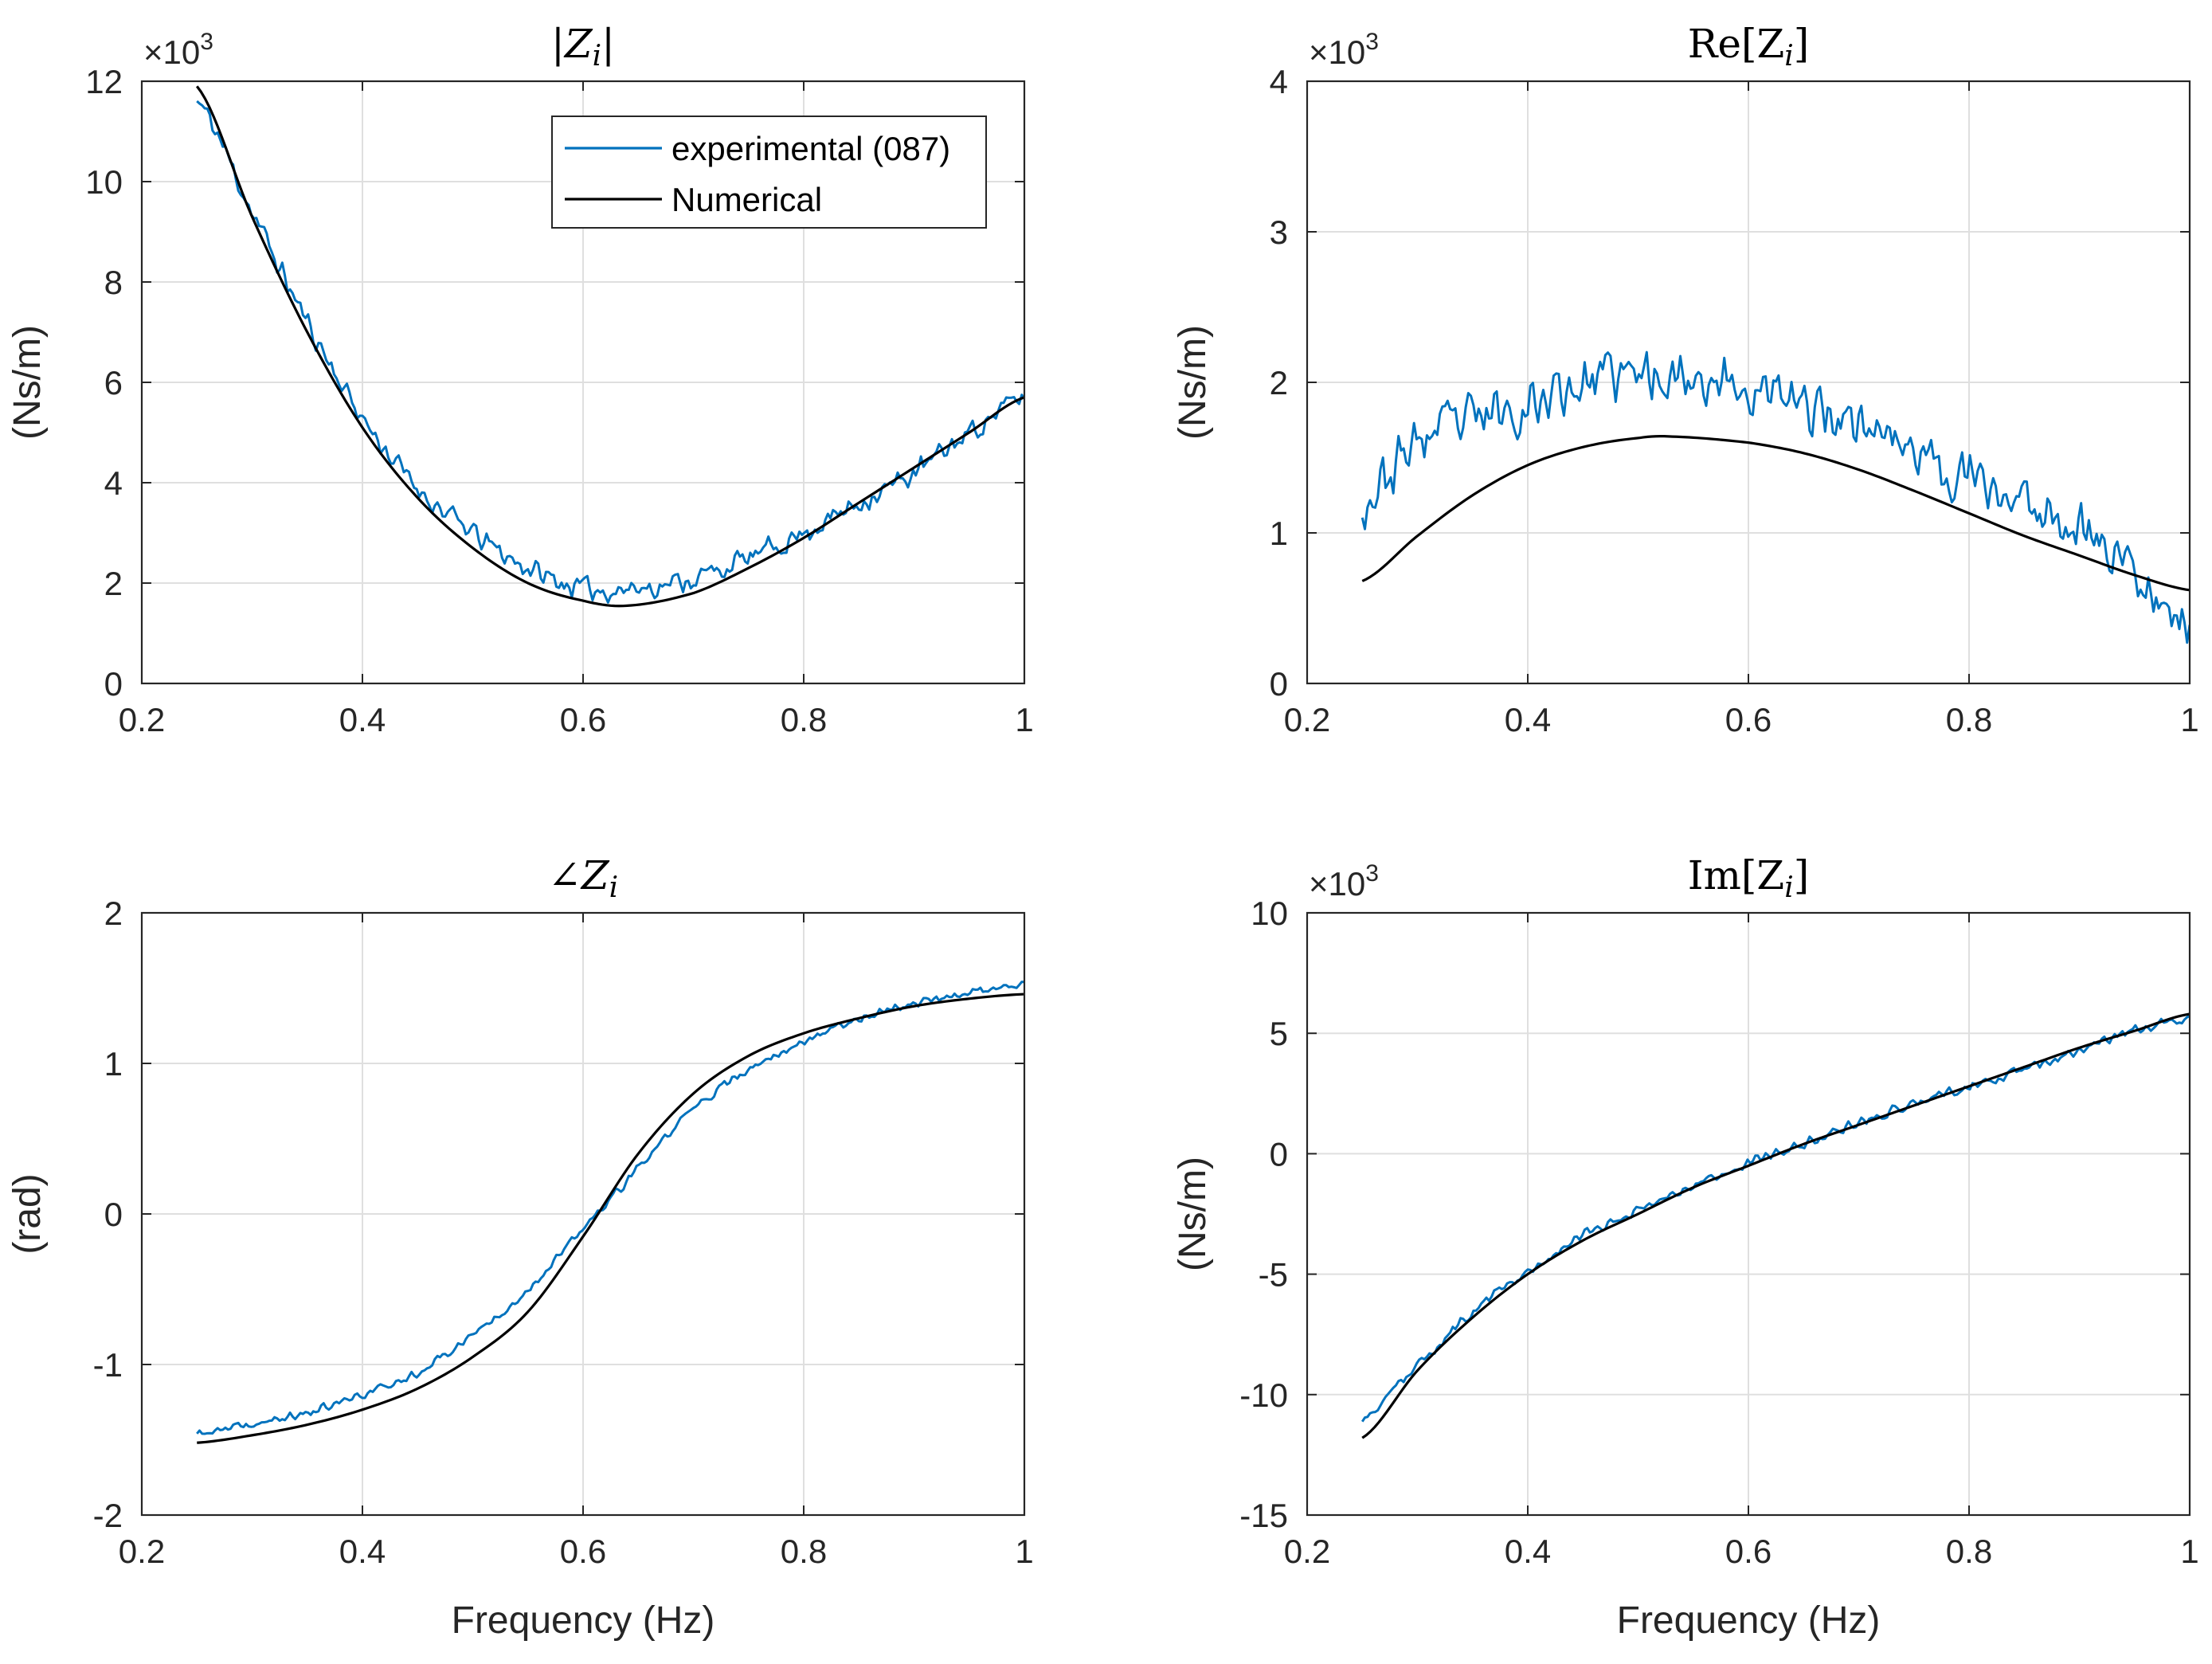 The height and width of the screenshot is (1664, 2212). What do you see at coordinates (1749, 46) in the screenshot?
I see `subplot-title: Re[Zi]` at bounding box center [1749, 46].